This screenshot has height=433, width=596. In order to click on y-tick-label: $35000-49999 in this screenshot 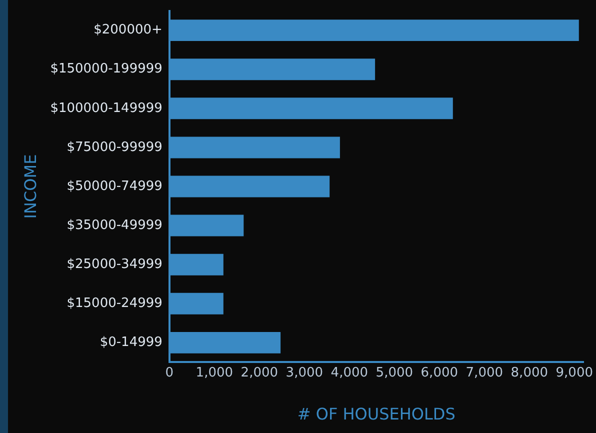, I will do `click(114, 225)`.